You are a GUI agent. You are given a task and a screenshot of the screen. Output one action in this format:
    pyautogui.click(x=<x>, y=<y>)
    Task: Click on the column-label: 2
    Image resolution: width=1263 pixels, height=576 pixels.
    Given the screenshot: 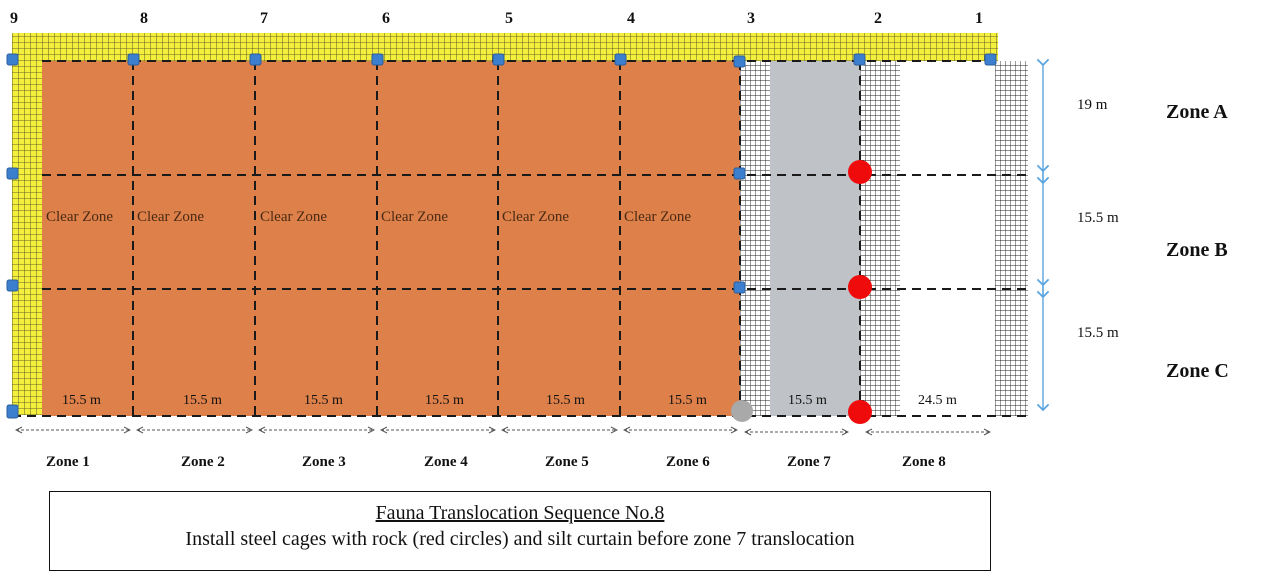 What is the action you would take?
    pyautogui.click(x=878, y=18)
    